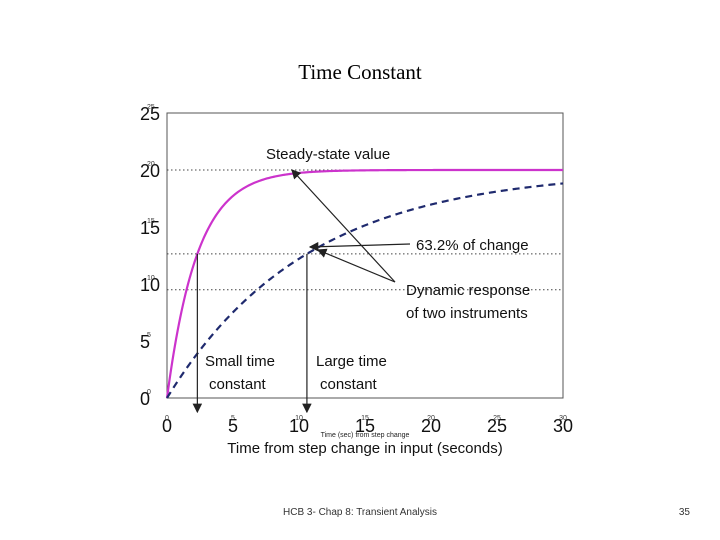  I want to click on x-tick-label-small-5: 25, so click(497, 418).